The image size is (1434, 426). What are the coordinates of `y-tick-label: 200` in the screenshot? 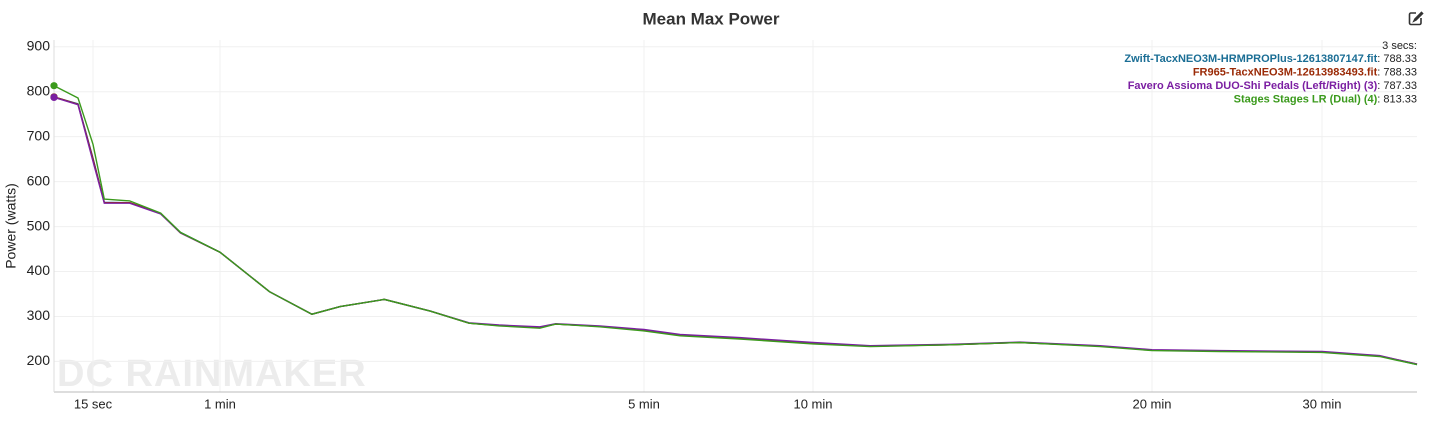 It's located at (39, 360).